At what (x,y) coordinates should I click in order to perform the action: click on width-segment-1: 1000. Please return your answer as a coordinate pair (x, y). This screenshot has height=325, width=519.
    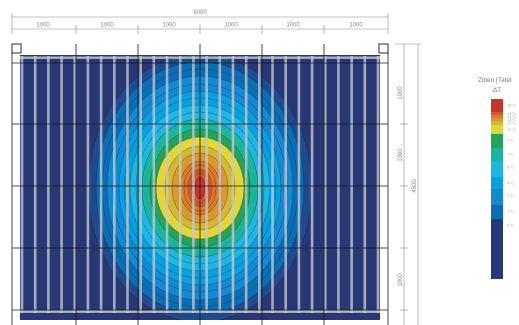
    Looking at the image, I should click on (43, 26).